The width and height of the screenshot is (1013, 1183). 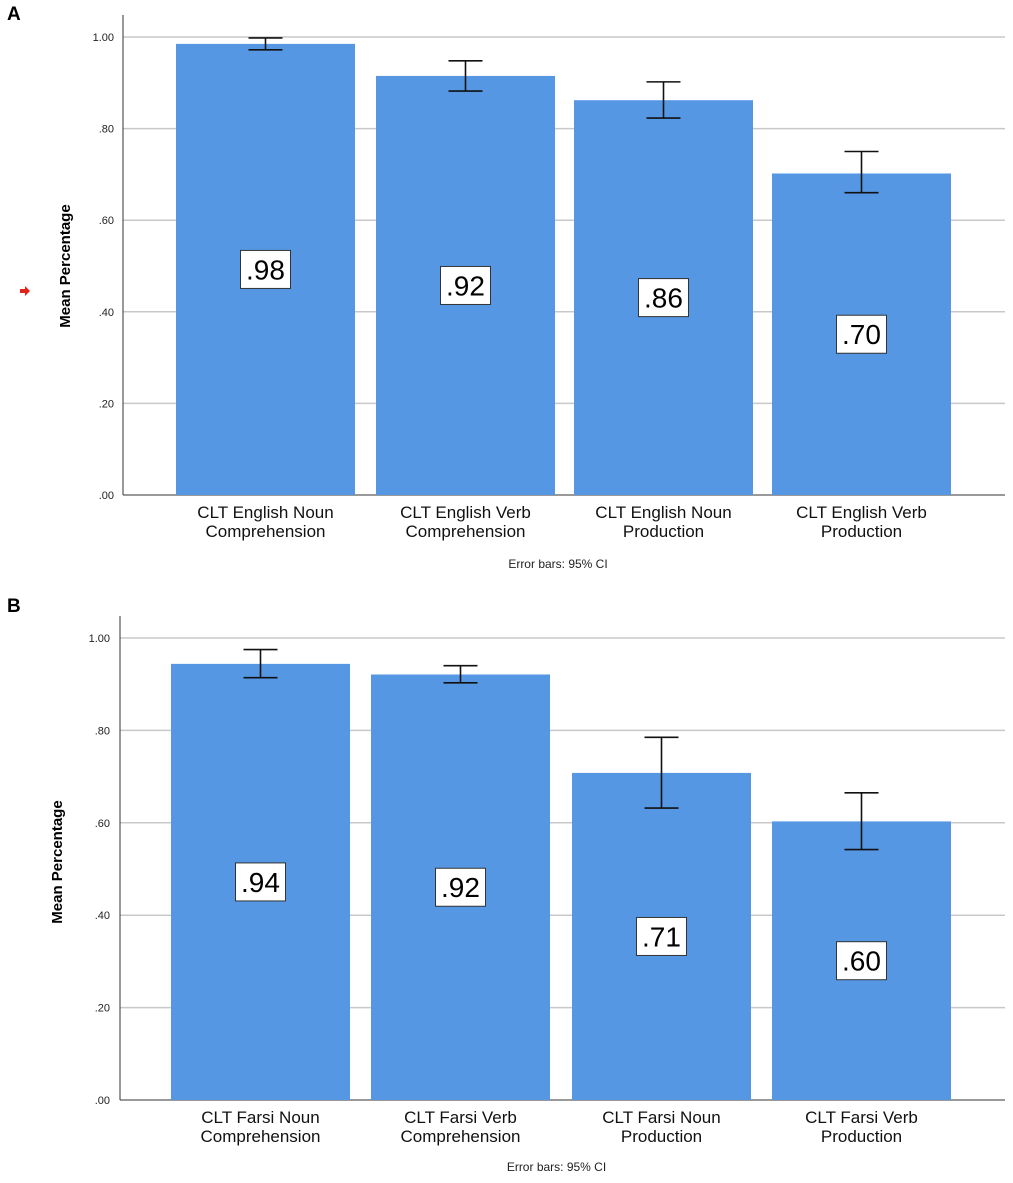 I want to click on red-arrow-marker-icon, so click(x=25, y=291).